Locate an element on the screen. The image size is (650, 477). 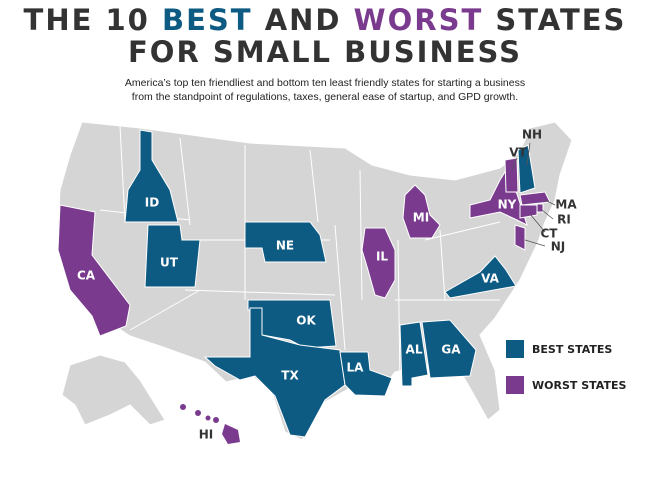
legend: BEST STATES WORST STATES is located at coordinates (566, 367).